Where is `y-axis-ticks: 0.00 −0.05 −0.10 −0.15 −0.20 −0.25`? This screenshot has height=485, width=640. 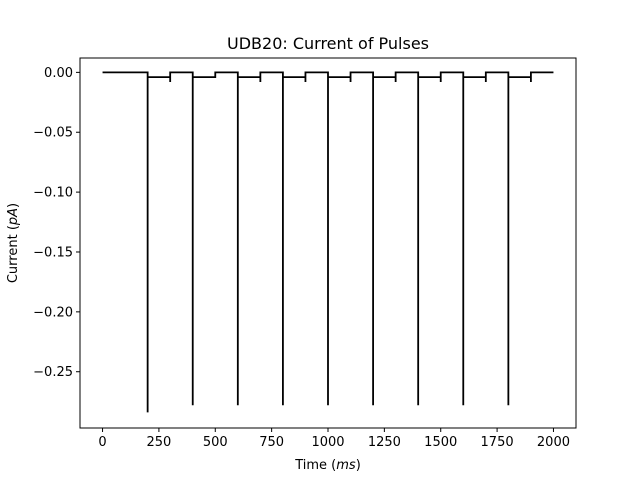
y-axis-ticks: 0.00 −0.05 −0.10 −0.15 −0.20 −0.25 is located at coordinates (56, 223).